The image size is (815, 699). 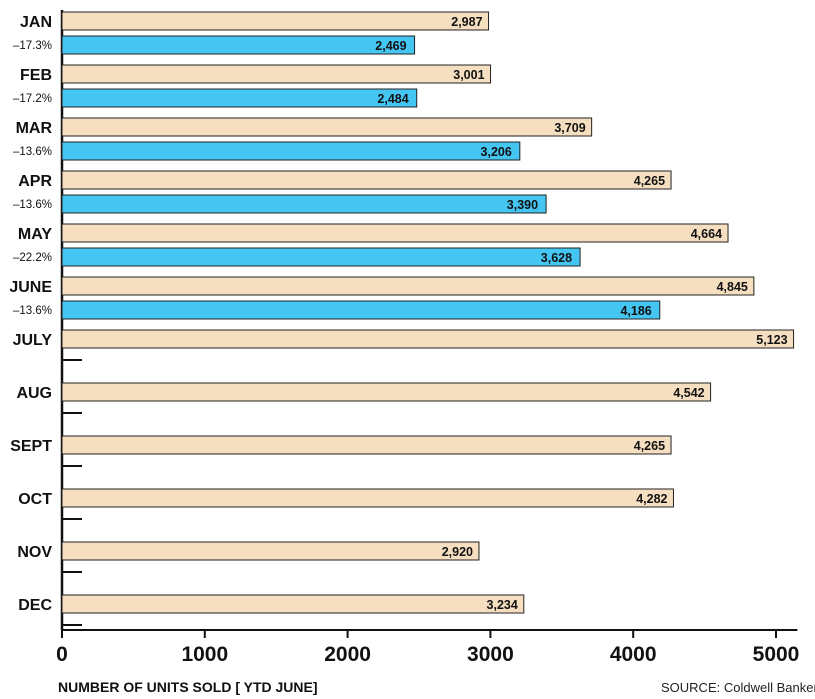 What do you see at coordinates (204, 654) in the screenshot?
I see `x-tick-label: 1000` at bounding box center [204, 654].